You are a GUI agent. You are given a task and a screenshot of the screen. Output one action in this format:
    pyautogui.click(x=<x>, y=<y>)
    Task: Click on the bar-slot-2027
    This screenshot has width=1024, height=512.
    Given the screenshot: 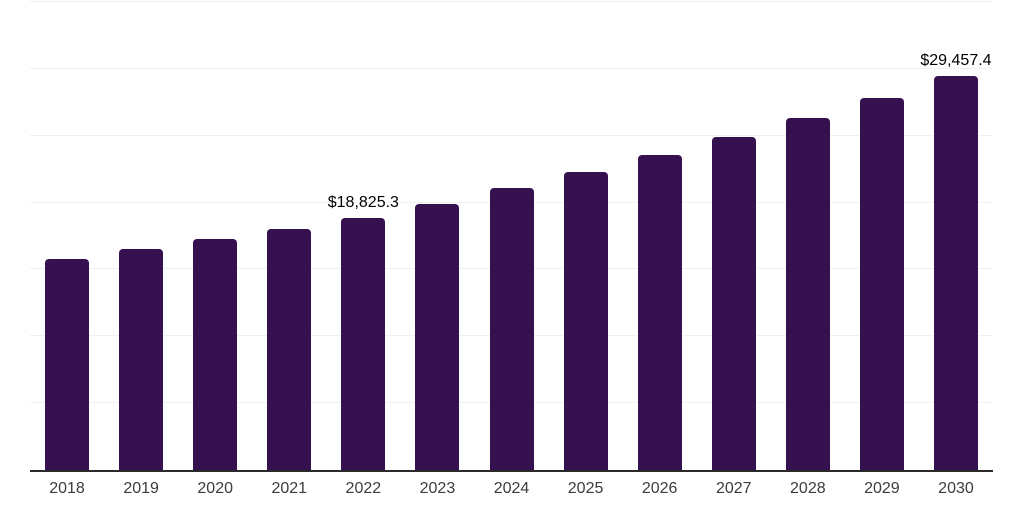 What is the action you would take?
    pyautogui.click(x=734, y=236)
    